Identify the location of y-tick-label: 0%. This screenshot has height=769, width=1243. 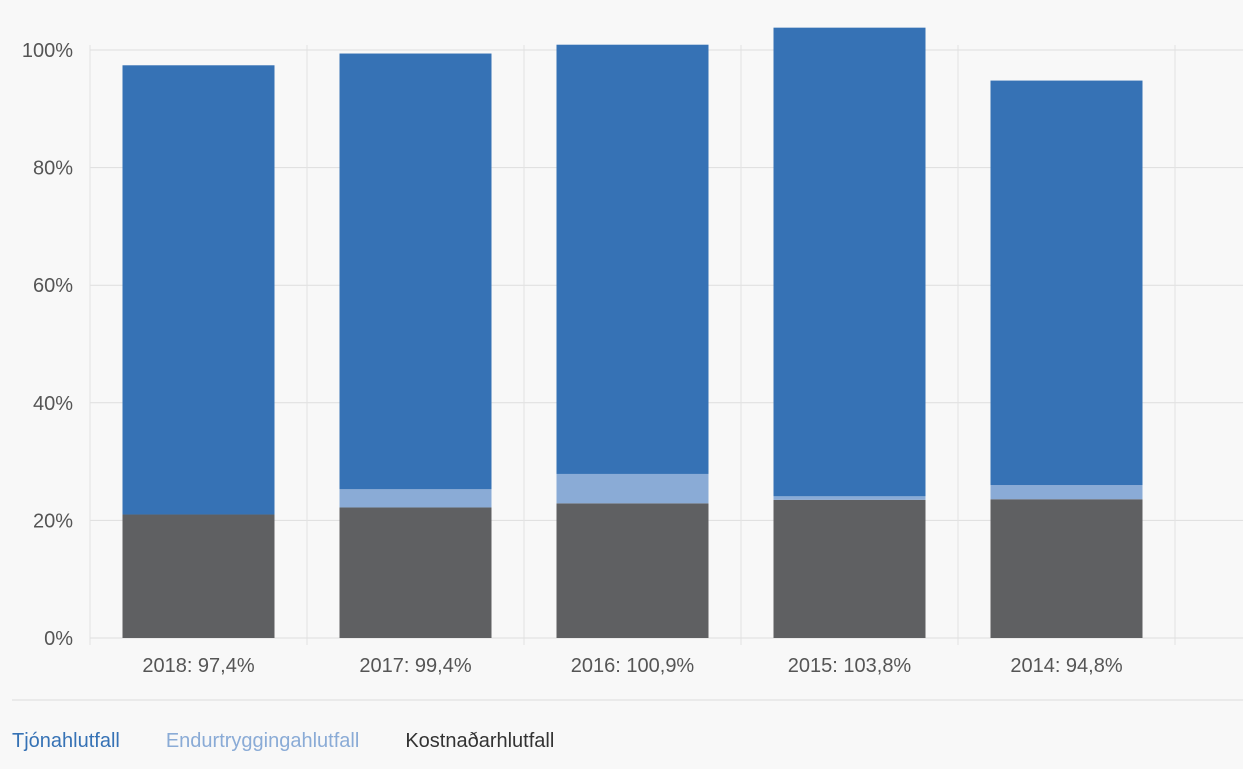
(58, 639).